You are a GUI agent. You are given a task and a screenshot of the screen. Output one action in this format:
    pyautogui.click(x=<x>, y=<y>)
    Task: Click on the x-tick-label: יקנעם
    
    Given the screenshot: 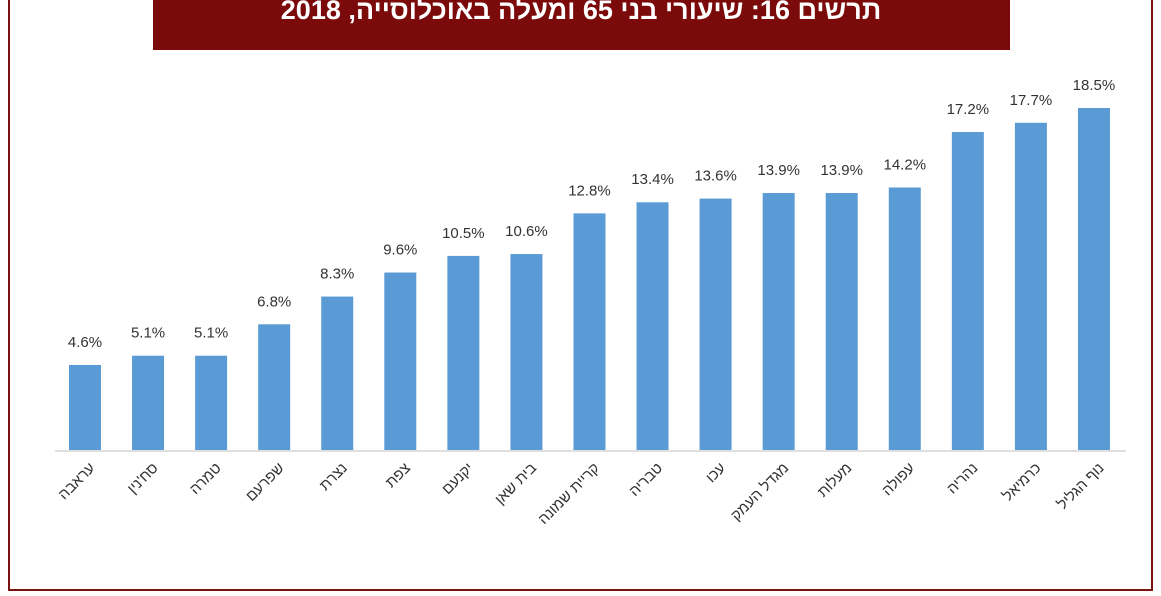 What is the action you would take?
    pyautogui.click(x=458, y=479)
    